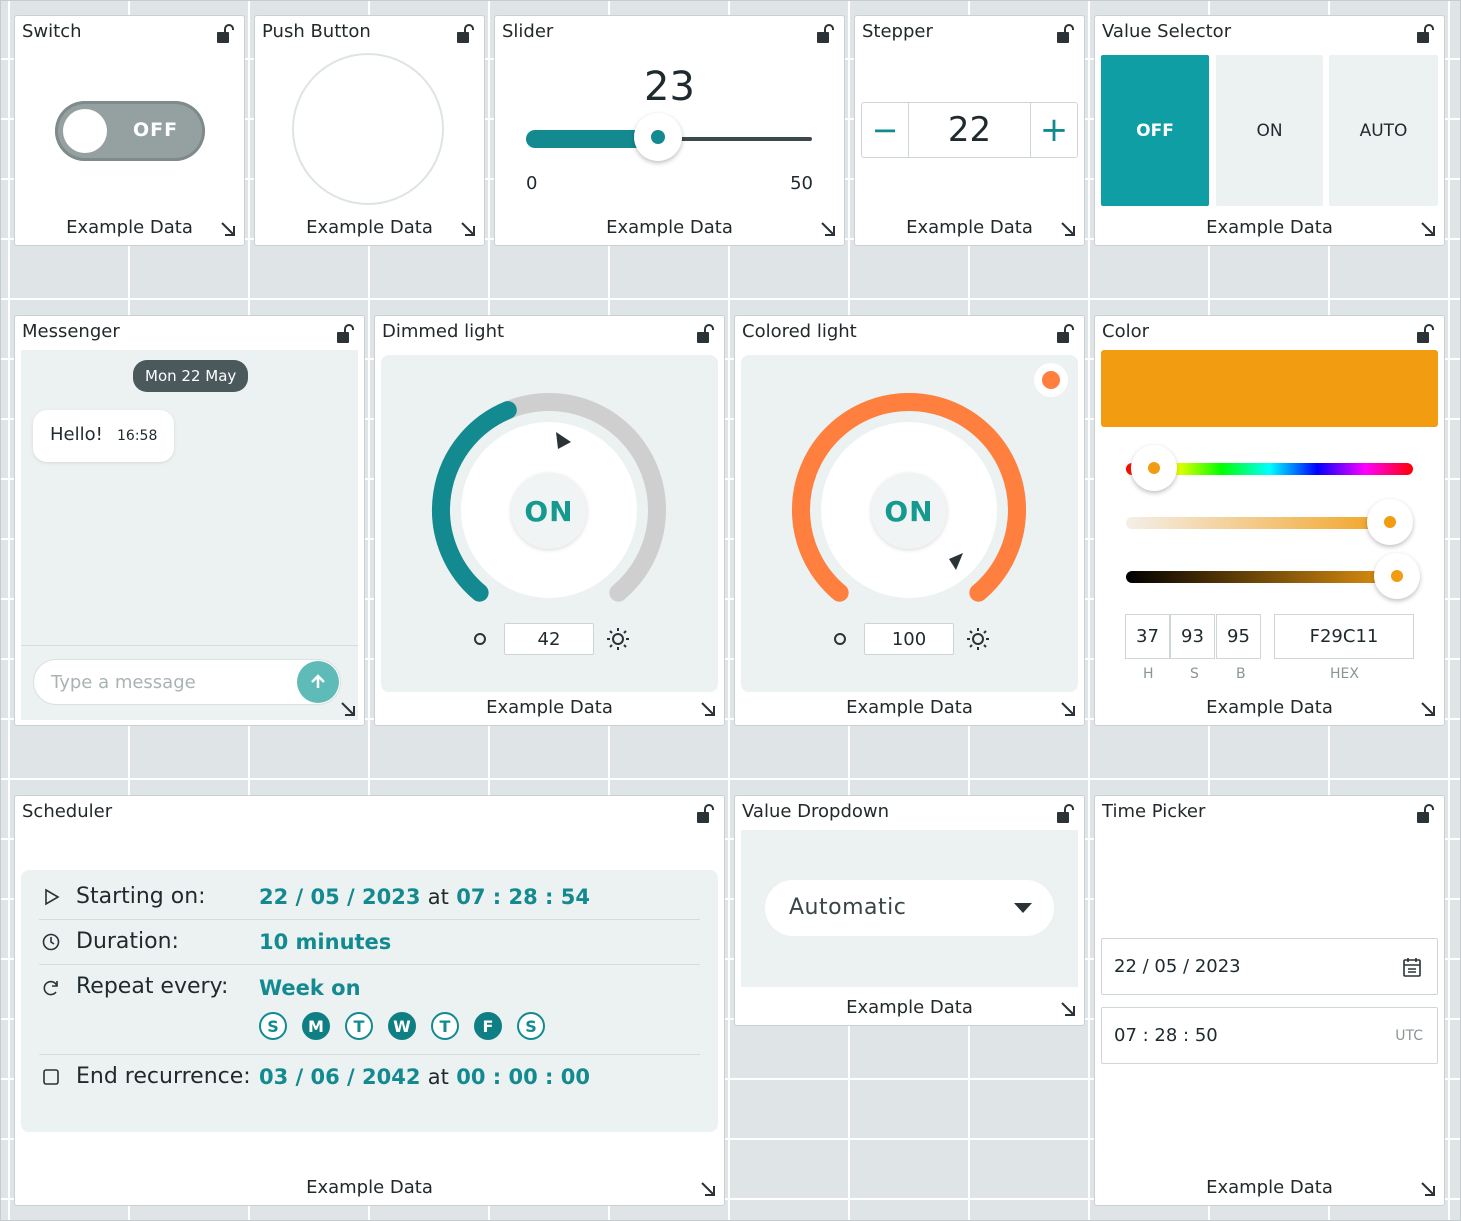 The height and width of the screenshot is (1221, 1461). What do you see at coordinates (340, 1076) in the screenshot?
I see `end-date: 03 / 06 / 2042` at bounding box center [340, 1076].